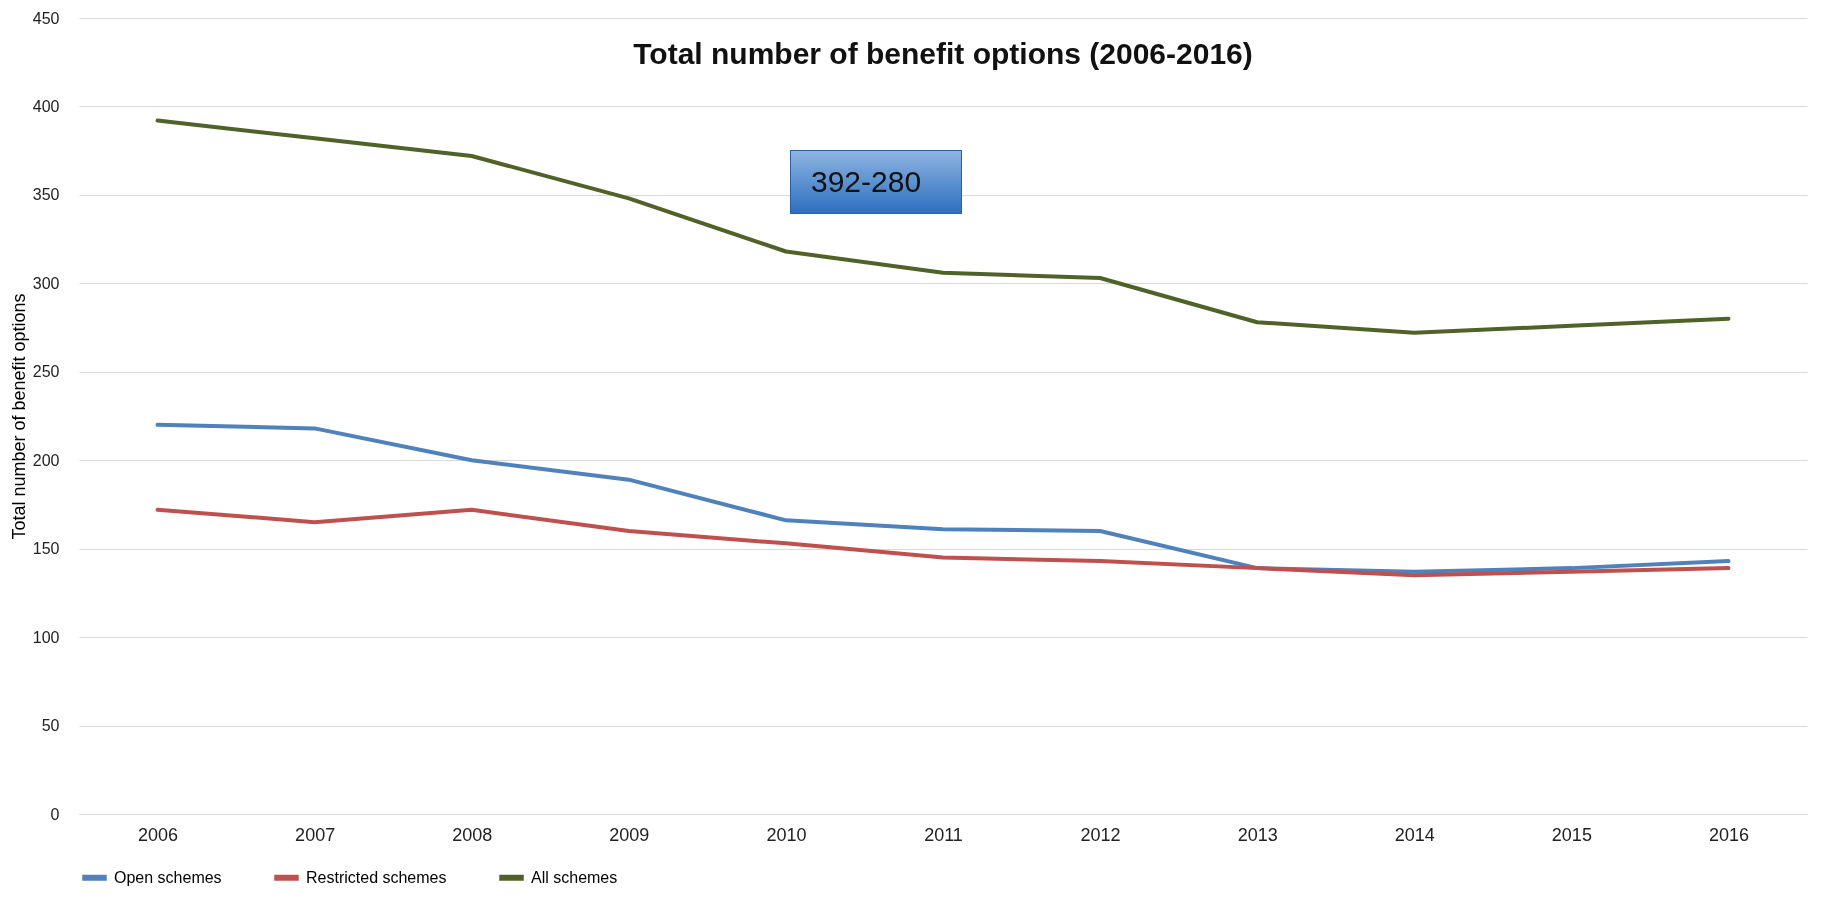 The width and height of the screenshot is (1827, 918). What do you see at coordinates (18, 416) in the screenshot?
I see `y-axis-title: Total number of benefit options` at bounding box center [18, 416].